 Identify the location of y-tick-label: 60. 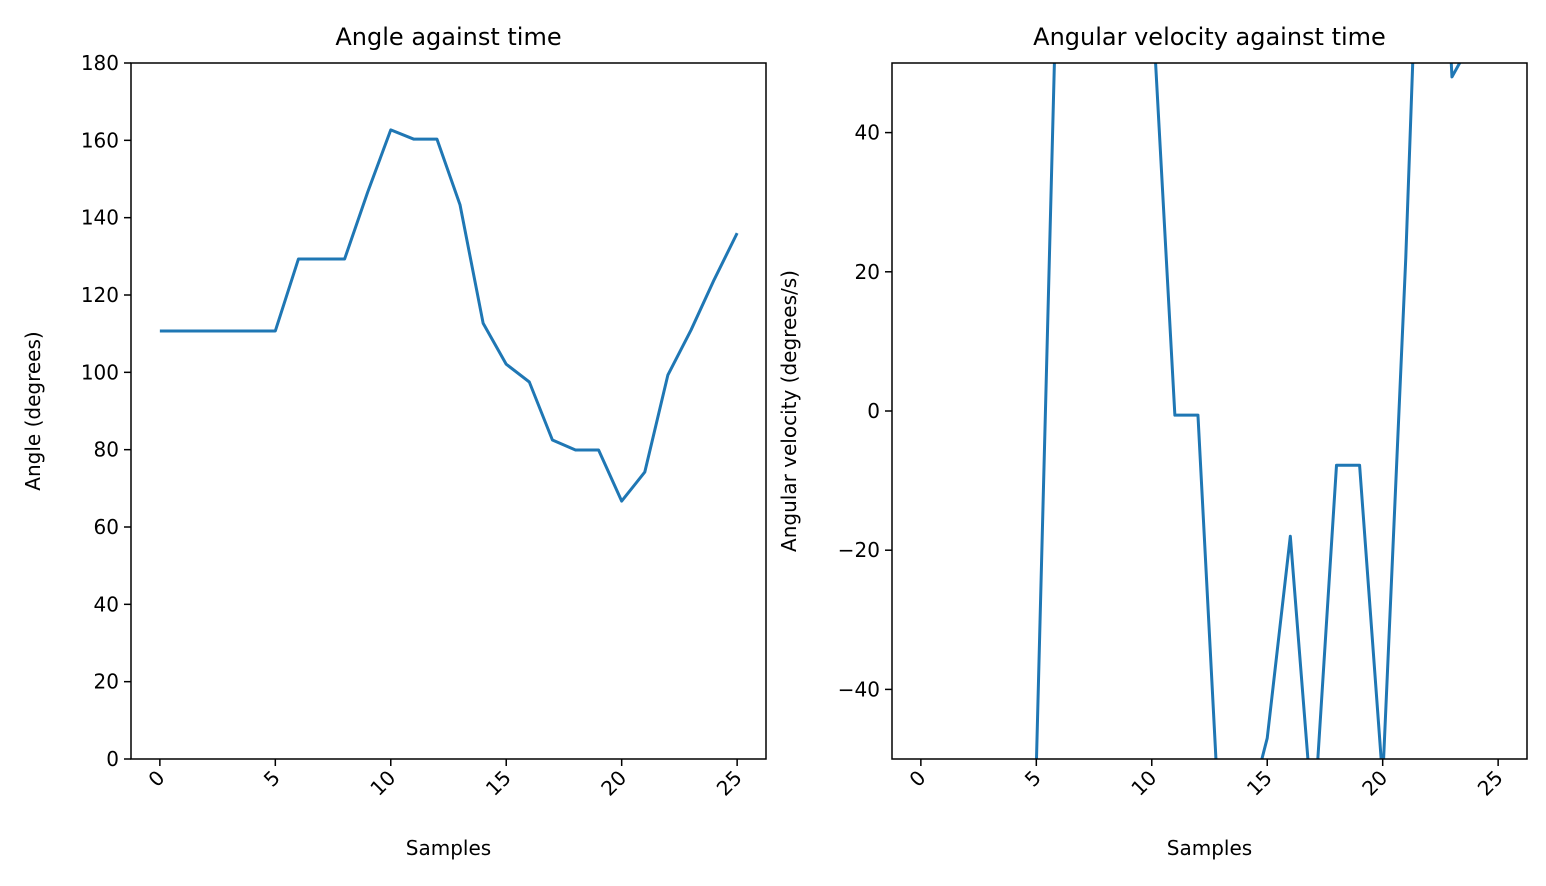
(106, 527).